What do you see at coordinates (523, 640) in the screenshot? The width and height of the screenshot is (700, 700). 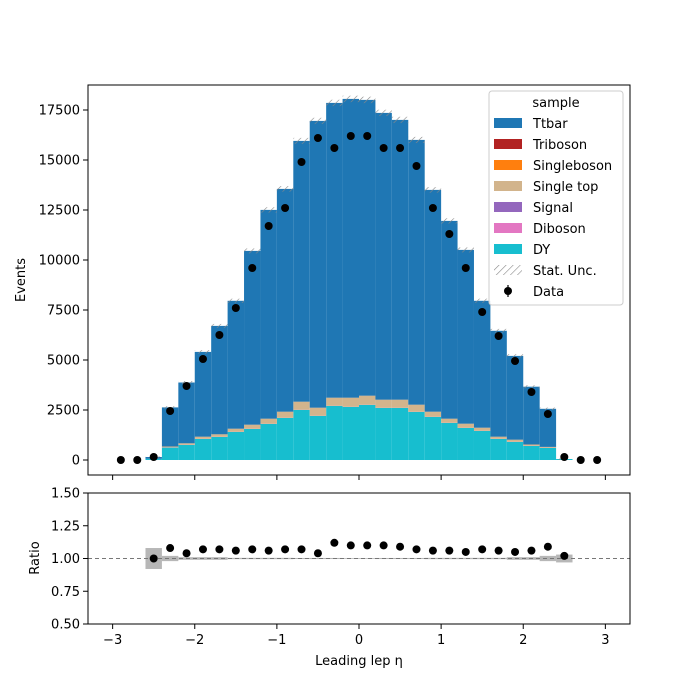 I see `xtick-label-5: 2` at bounding box center [523, 640].